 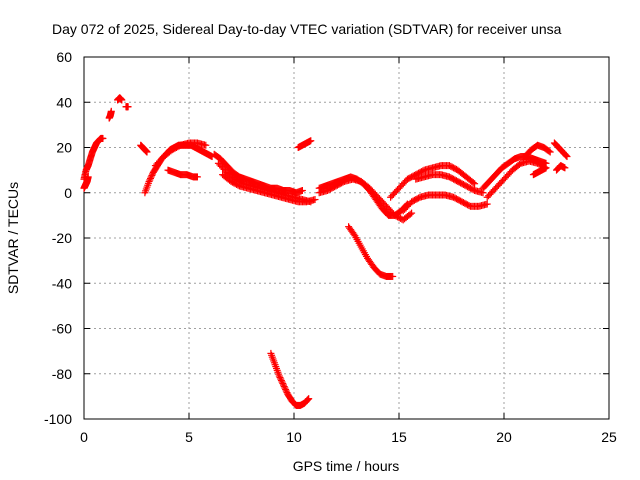 I want to click on x-axis-label: GPS time / hours, so click(x=346, y=466).